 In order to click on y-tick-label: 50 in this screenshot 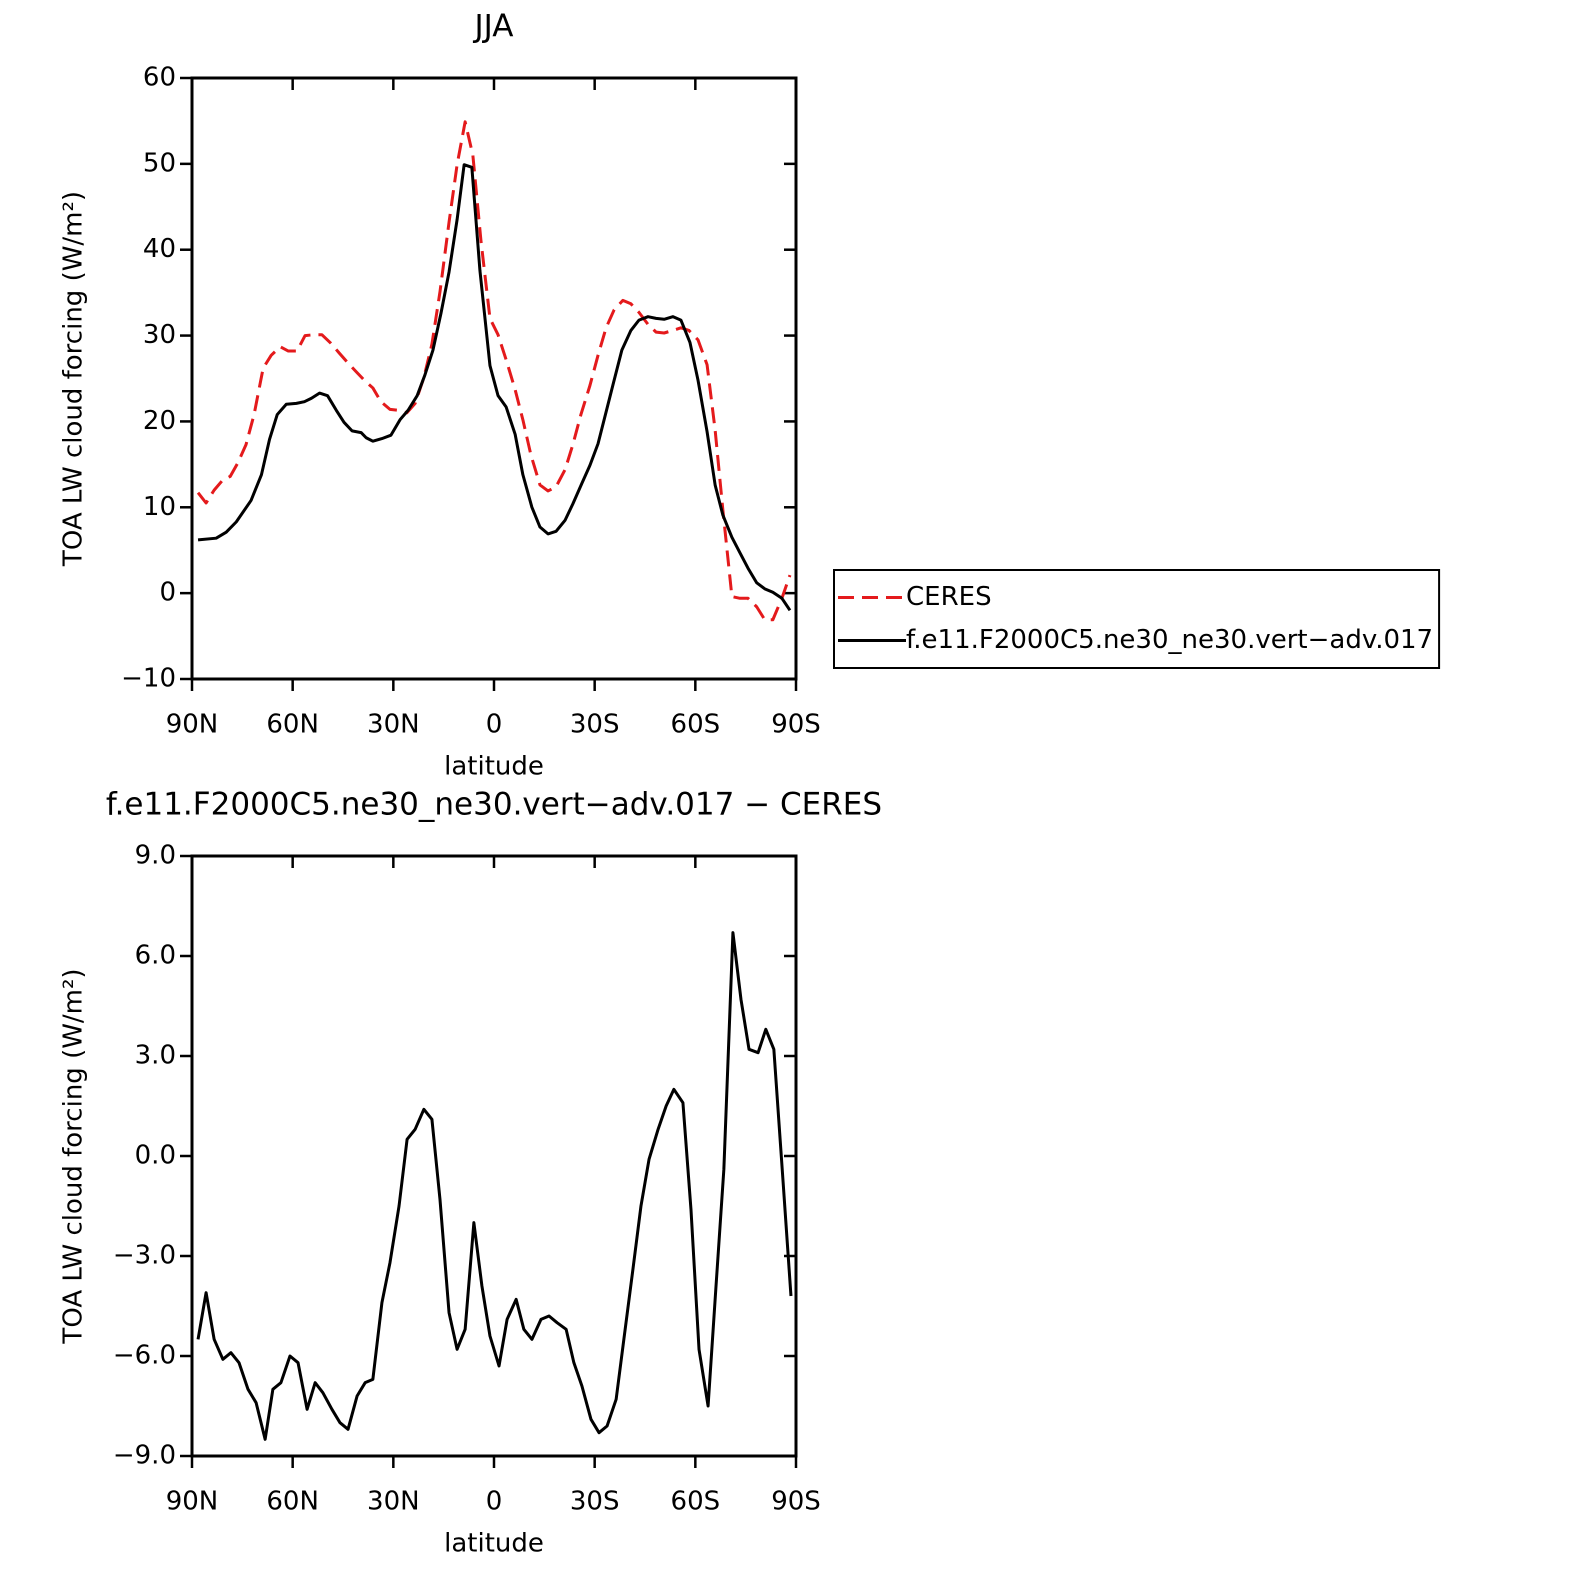, I will do `click(159, 163)`.